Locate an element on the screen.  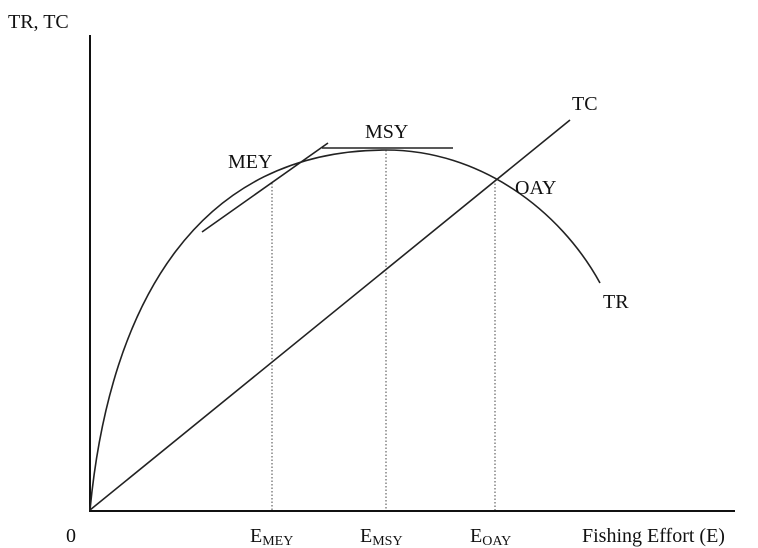
subscript: MSY is located at coordinates (387, 541).